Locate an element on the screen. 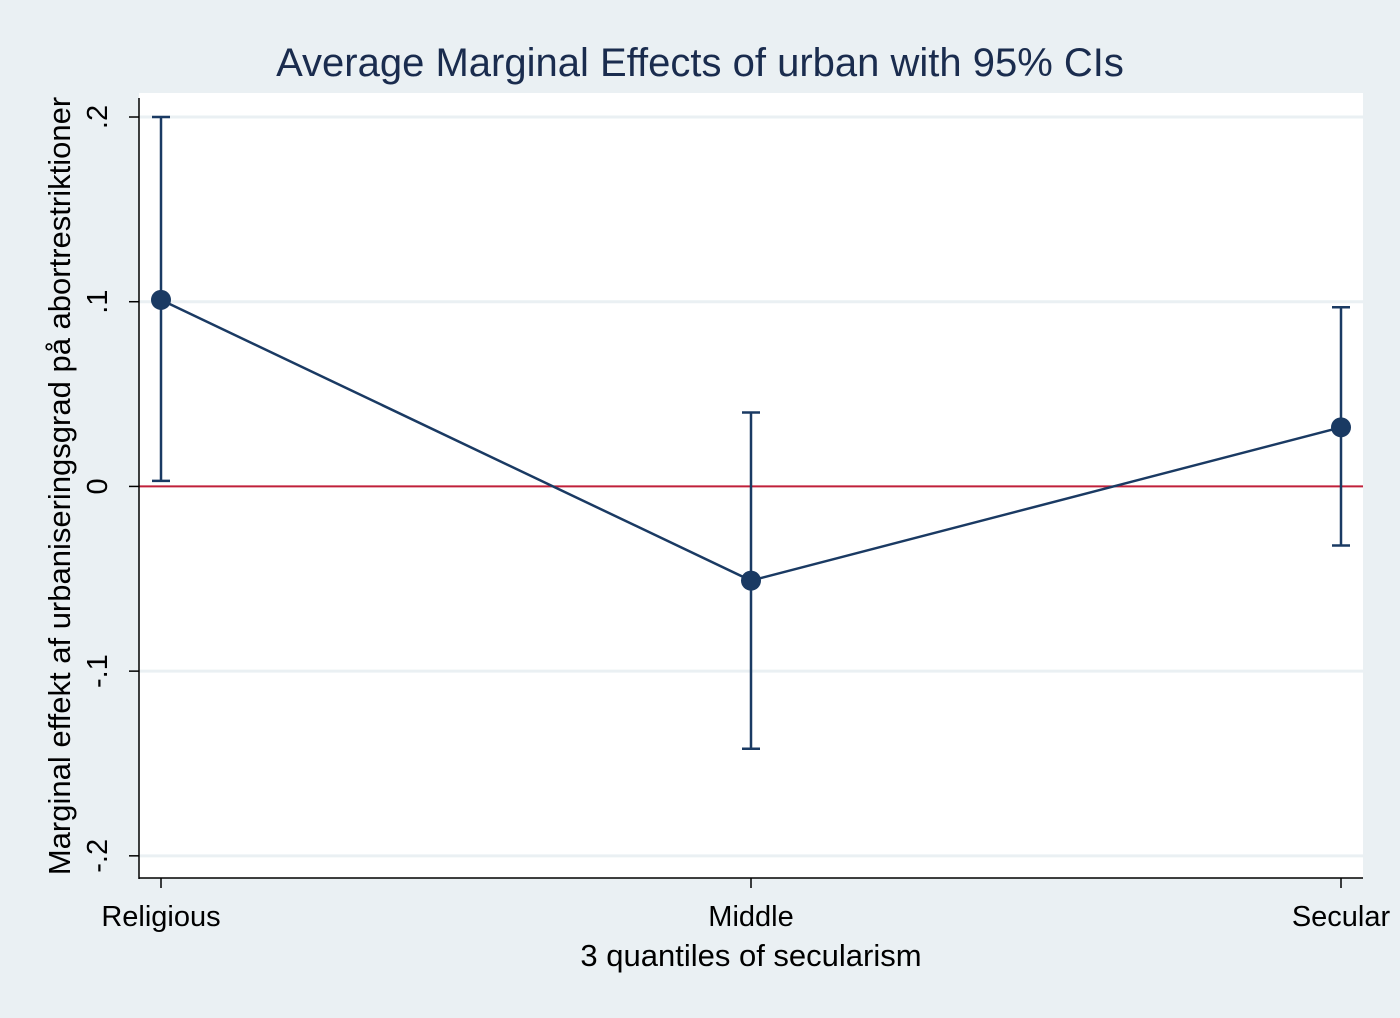 The height and width of the screenshot is (1018, 1400). x-tick-label: Middle is located at coordinates (750, 917).